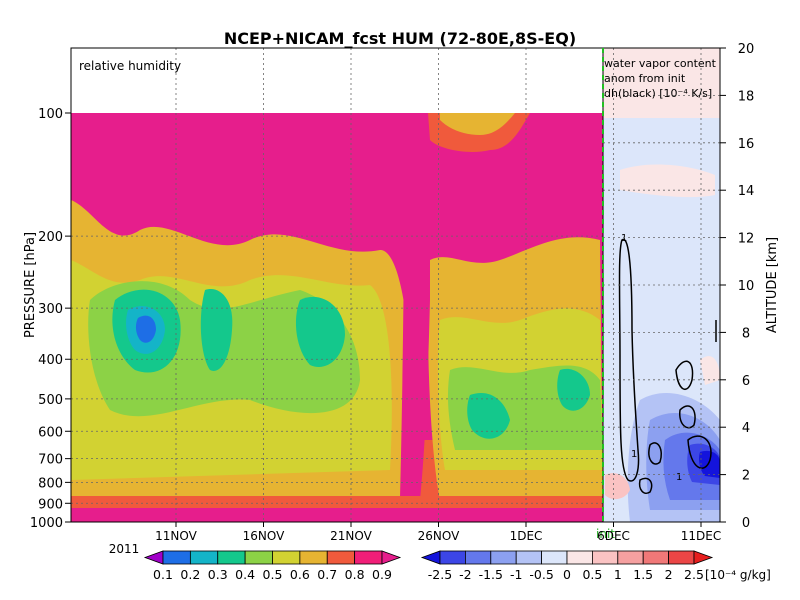 The image size is (800, 600). I want to click on rh-region-wet-column, so click(415, 306).